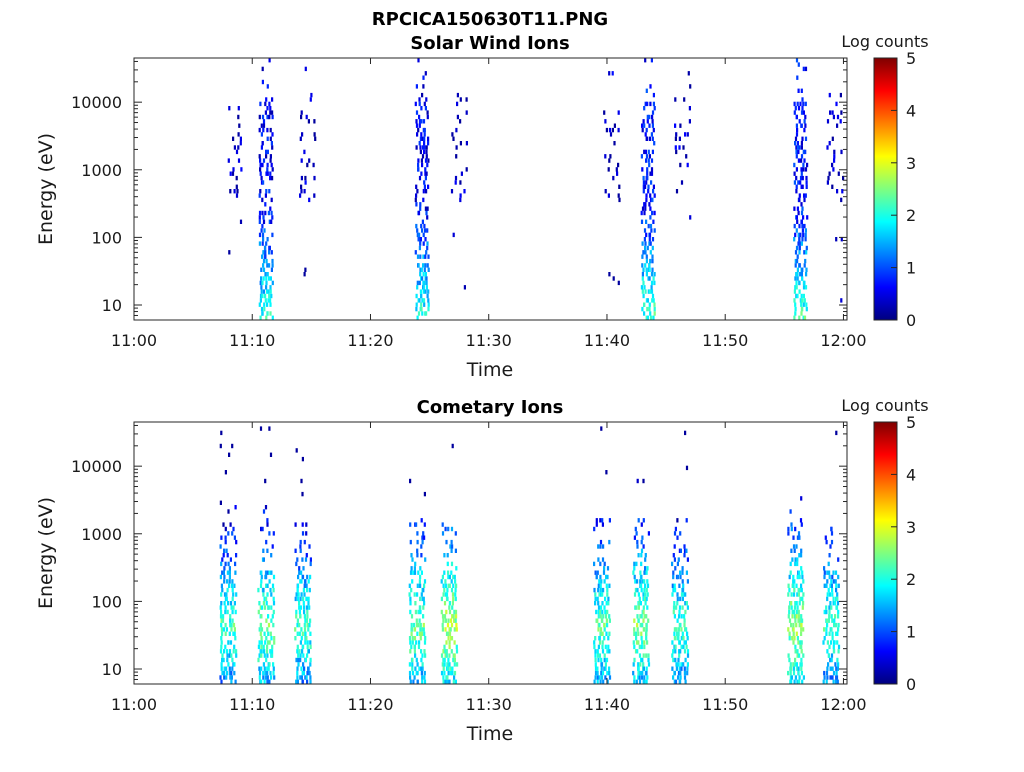 This screenshot has height=772, width=1024. What do you see at coordinates (911, 632) in the screenshot?
I see `colorbar-tick-label: 1` at bounding box center [911, 632].